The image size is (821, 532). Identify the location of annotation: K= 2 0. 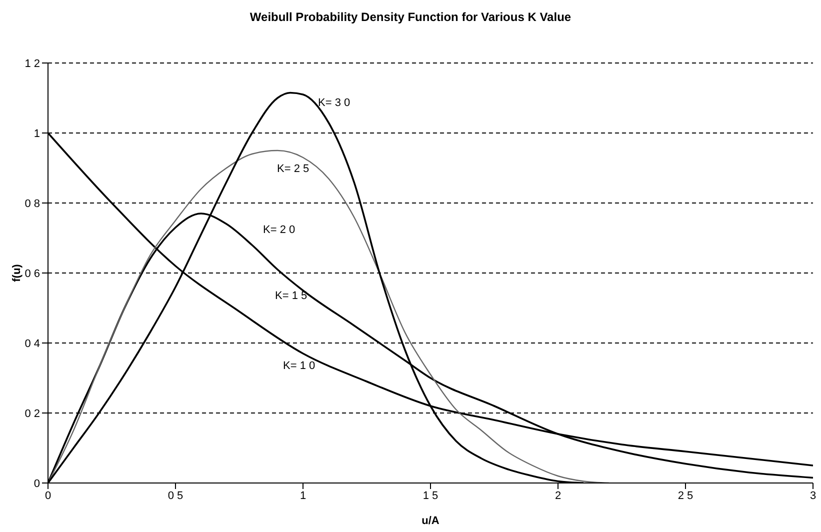
(279, 230).